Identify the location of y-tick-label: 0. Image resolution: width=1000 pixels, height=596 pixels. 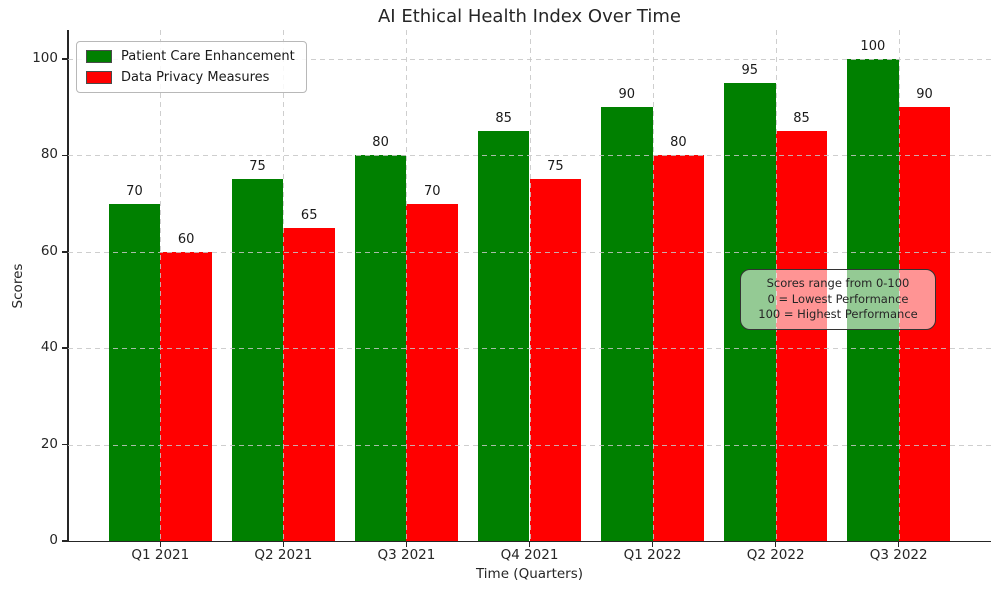
(53, 540).